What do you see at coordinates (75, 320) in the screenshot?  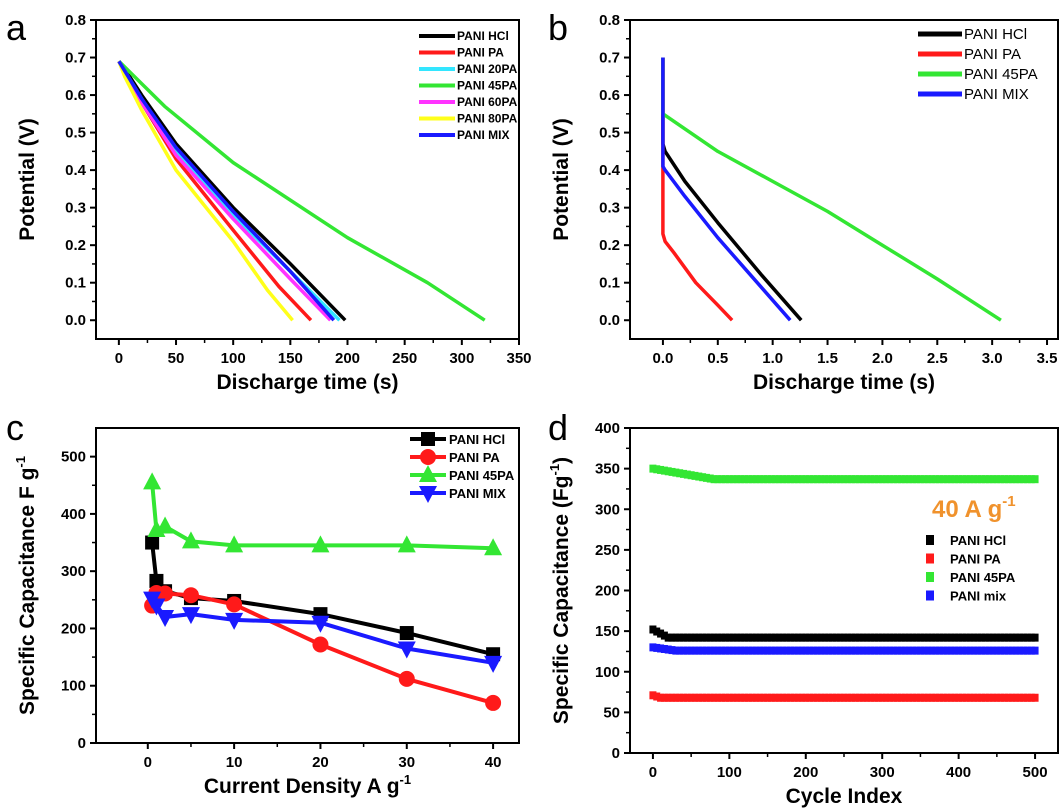 I see `y-tick-label: 0.0` at bounding box center [75, 320].